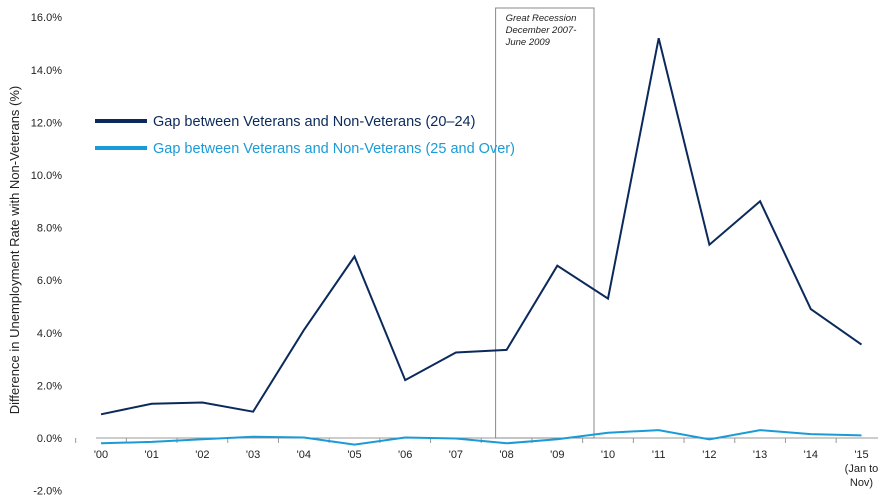 The height and width of the screenshot is (495, 881). Describe the element at coordinates (861, 455) in the screenshot. I see `x-tick-label: '15` at that location.